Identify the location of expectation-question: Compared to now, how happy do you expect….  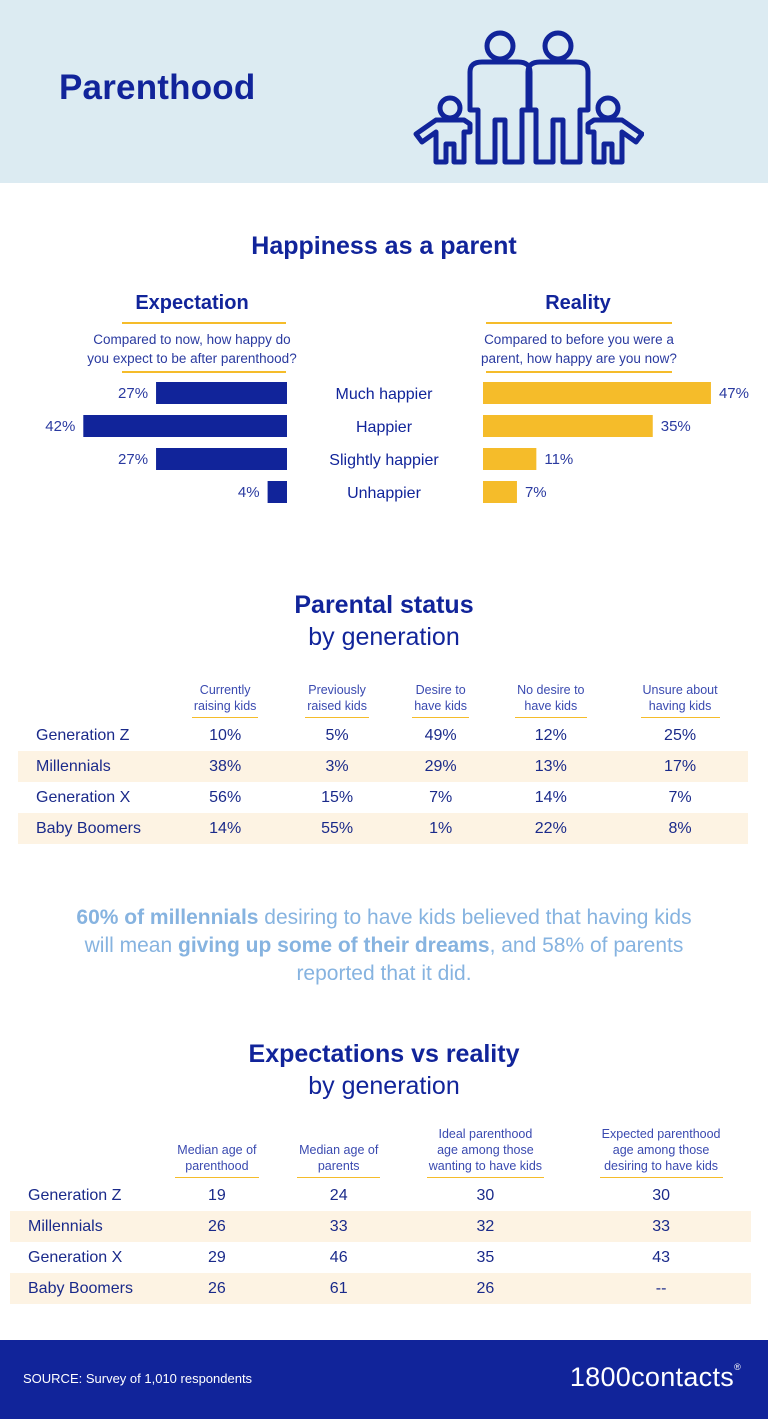
(192, 349).